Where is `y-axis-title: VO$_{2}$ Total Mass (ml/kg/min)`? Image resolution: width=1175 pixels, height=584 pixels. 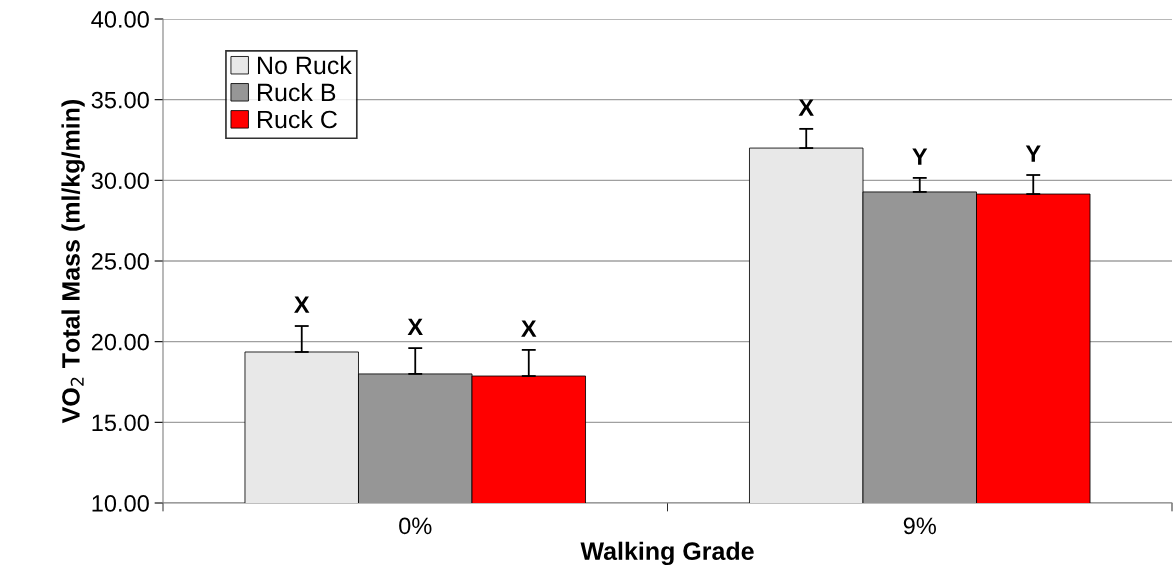
y-axis-title: VO$_{2}$ Total Mass (ml/kg/min) is located at coordinates (73, 262).